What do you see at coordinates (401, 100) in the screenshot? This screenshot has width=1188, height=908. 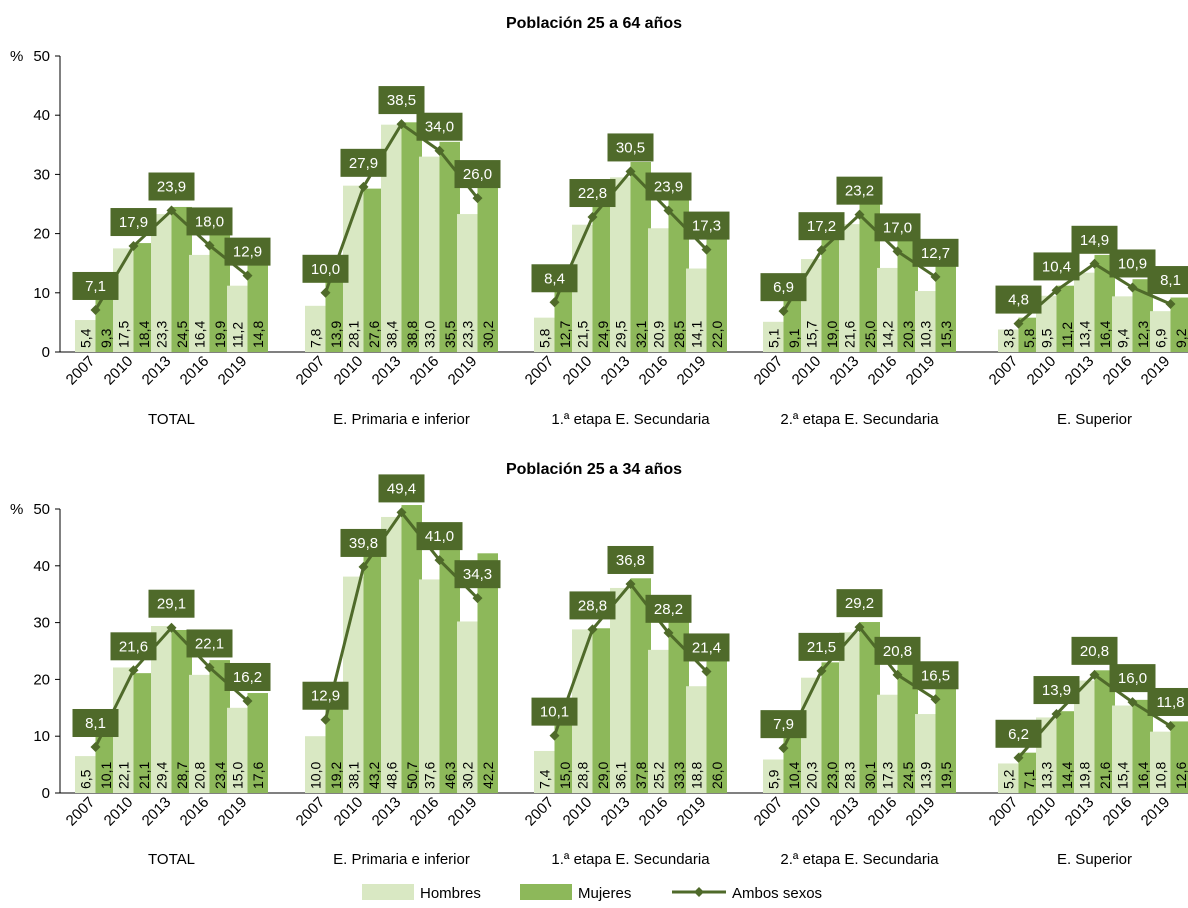 I see `ambos-value-label: 38,5` at bounding box center [401, 100].